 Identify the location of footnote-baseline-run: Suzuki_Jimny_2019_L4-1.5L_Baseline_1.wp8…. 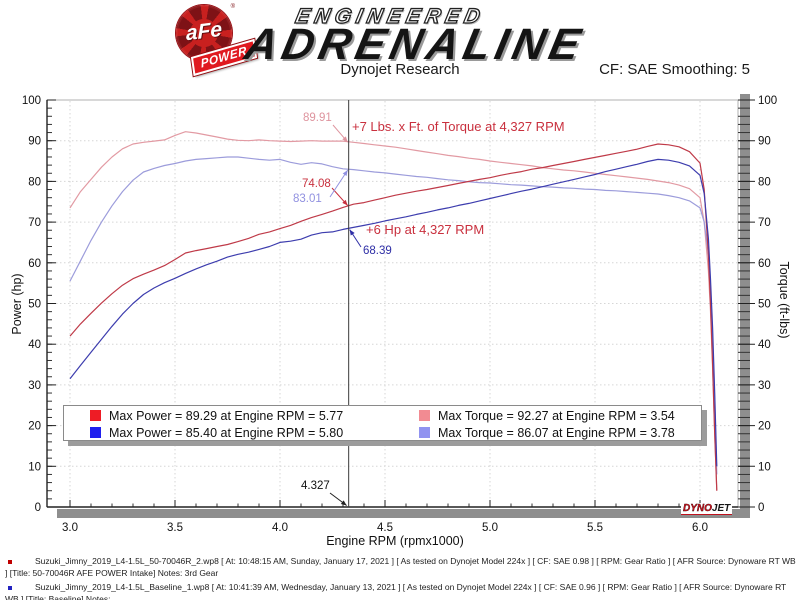
(398, 591).